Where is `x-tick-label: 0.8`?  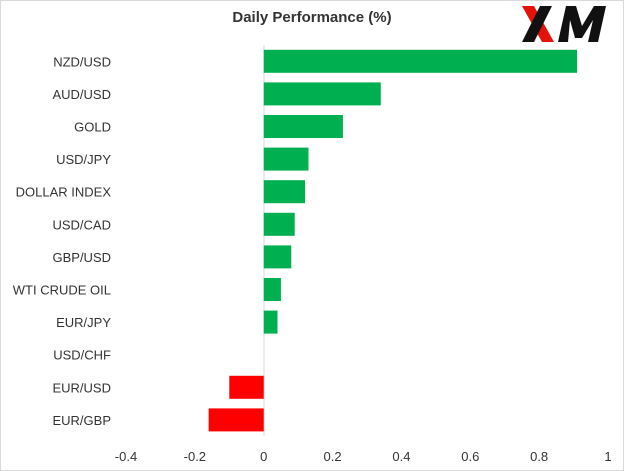 x-tick-label: 0.8 is located at coordinates (539, 456).